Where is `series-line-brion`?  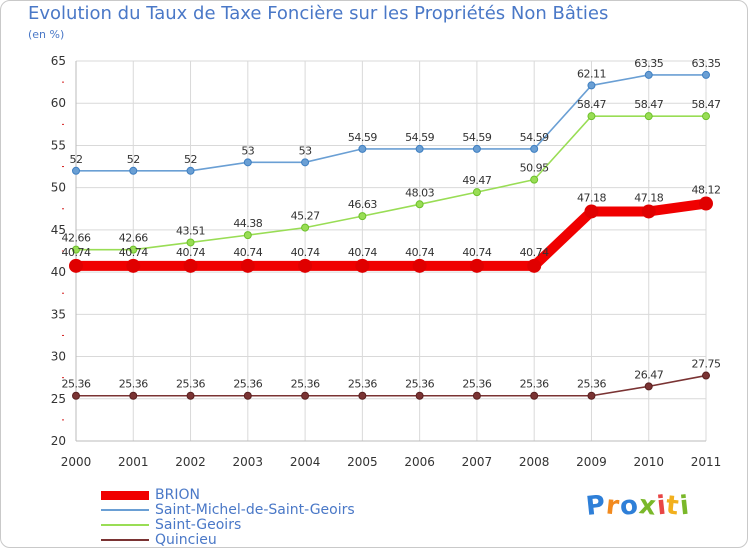 series-line-brion is located at coordinates (391, 234).